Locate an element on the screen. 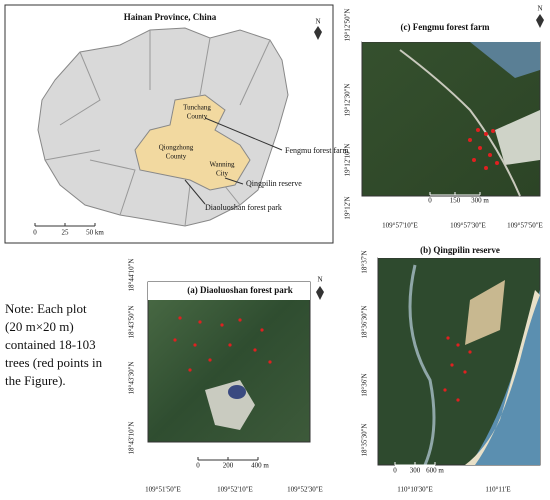  road is located at coordinates (460, 123).